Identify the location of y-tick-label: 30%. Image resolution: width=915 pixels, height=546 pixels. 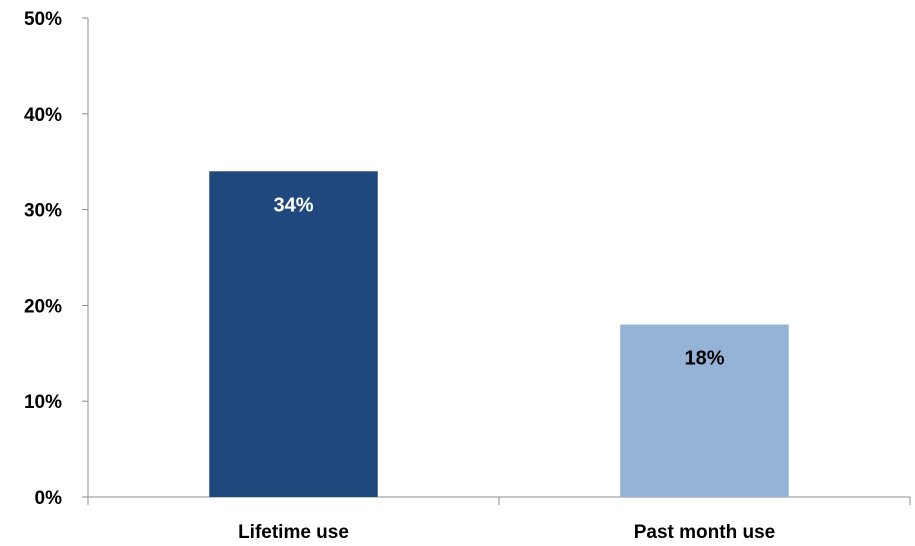
(43, 211).